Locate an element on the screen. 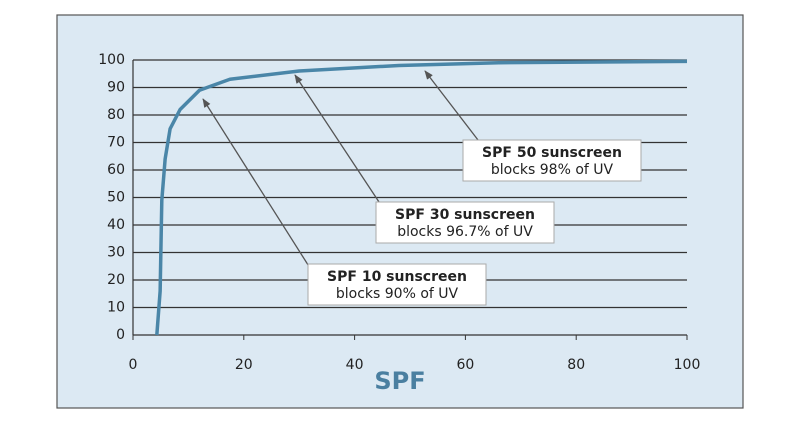  y-tick-label: 80 is located at coordinates (116, 115).